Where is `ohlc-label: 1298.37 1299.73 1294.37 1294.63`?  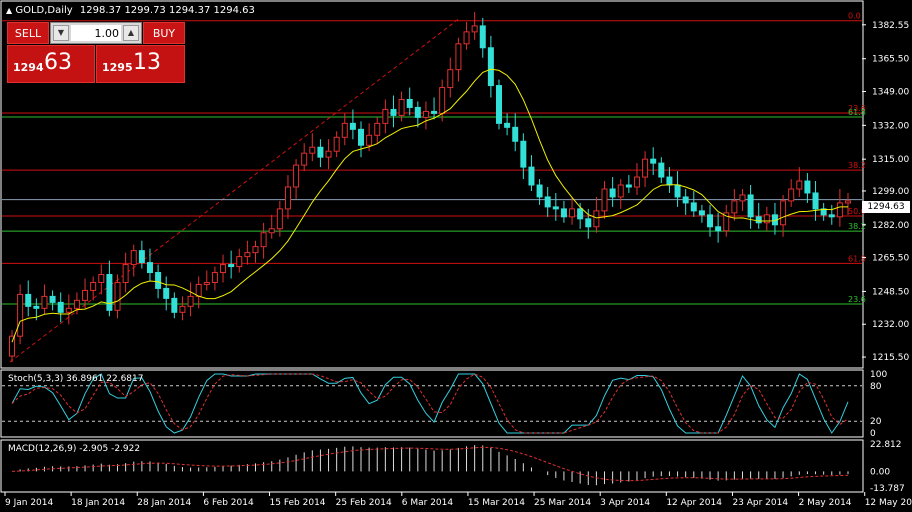 ohlc-label: 1298.37 1299.73 1294.37 1294.63 is located at coordinates (167, 10).